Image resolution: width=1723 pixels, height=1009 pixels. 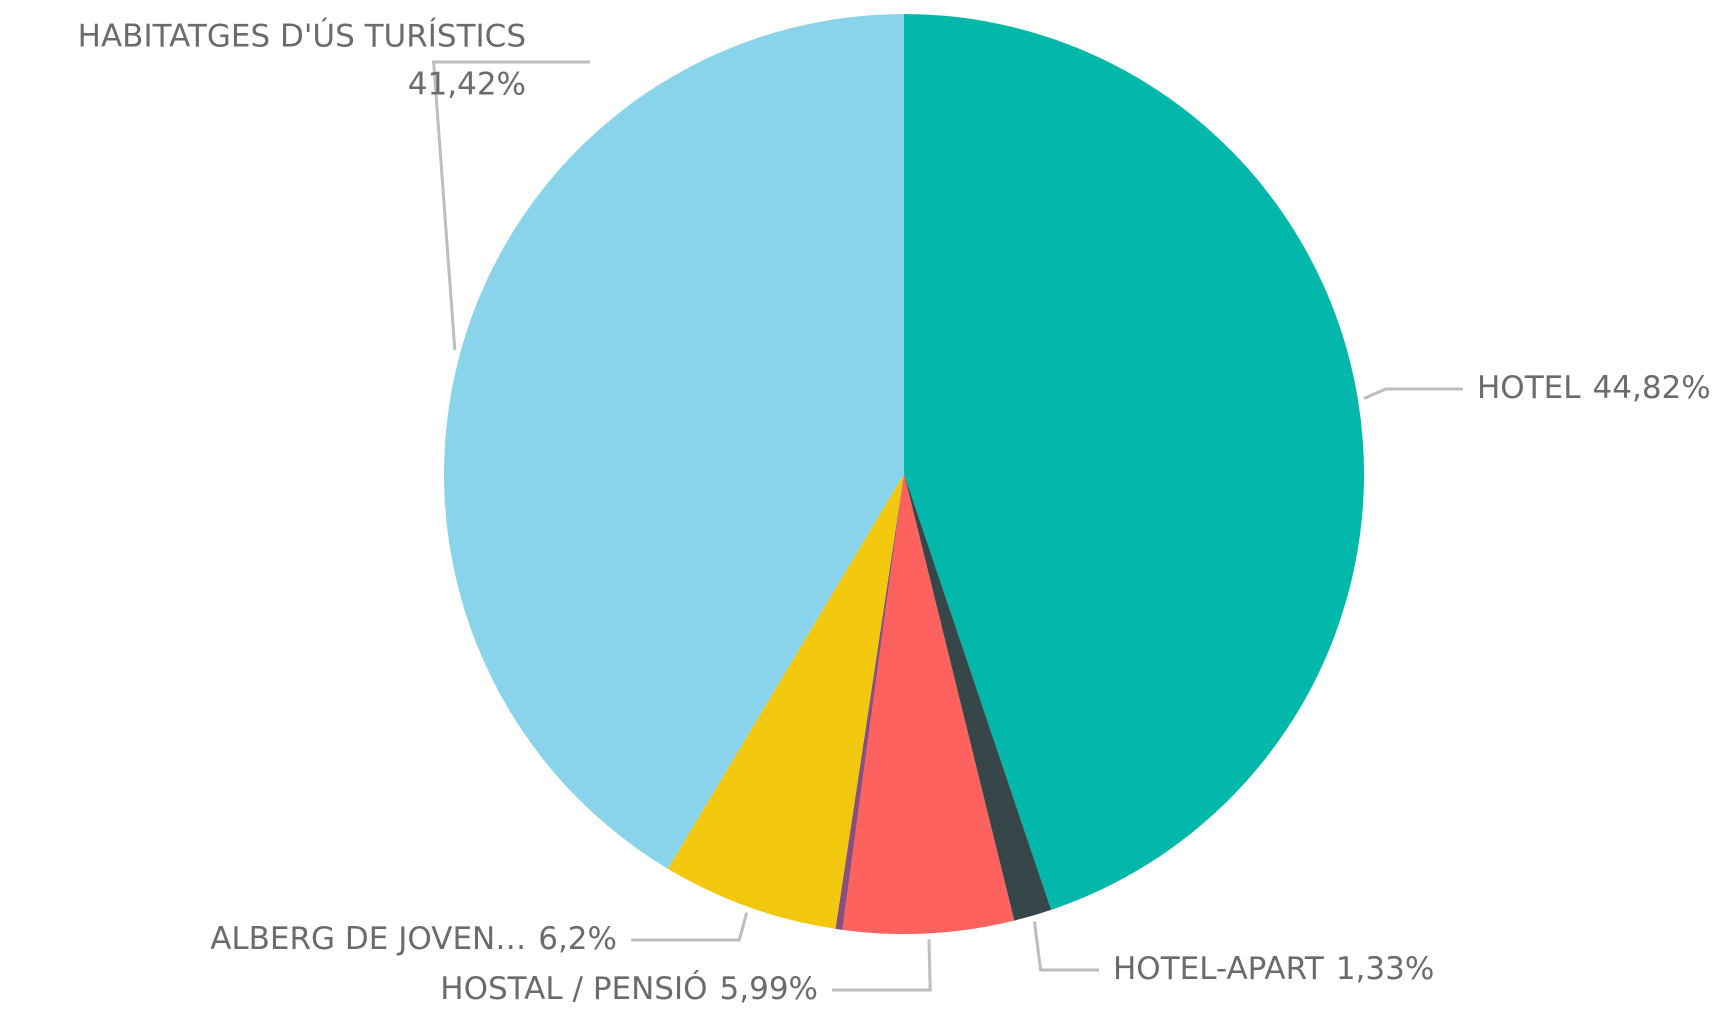 I want to click on slice-value-label: 44,82%, so click(x=1652, y=388).